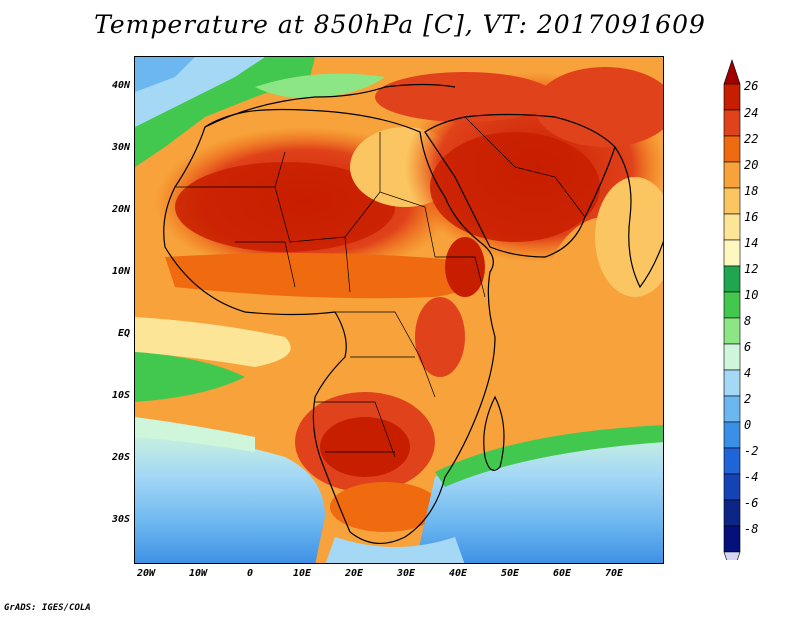 The width and height of the screenshot is (800, 618). Describe the element at coordinates (47, 608) in the screenshot. I see `grads-credit: GrADS: IGES/COLA` at that location.